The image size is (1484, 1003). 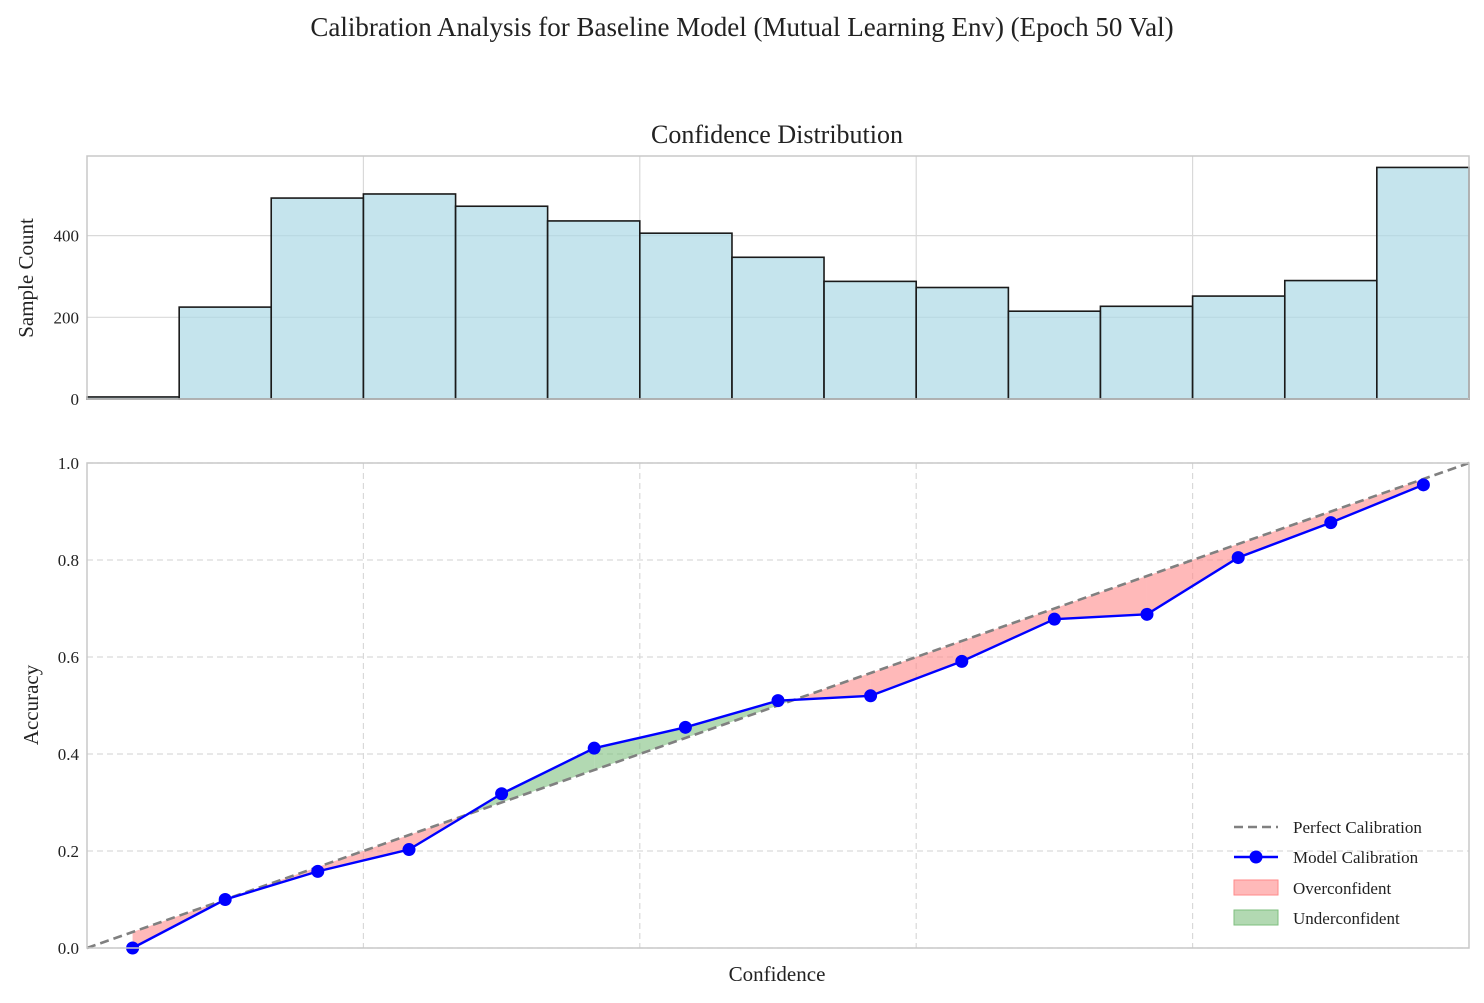 What do you see at coordinates (1357, 827) in the screenshot?
I see `legend-perfect-label: Perfect Calibration` at bounding box center [1357, 827].